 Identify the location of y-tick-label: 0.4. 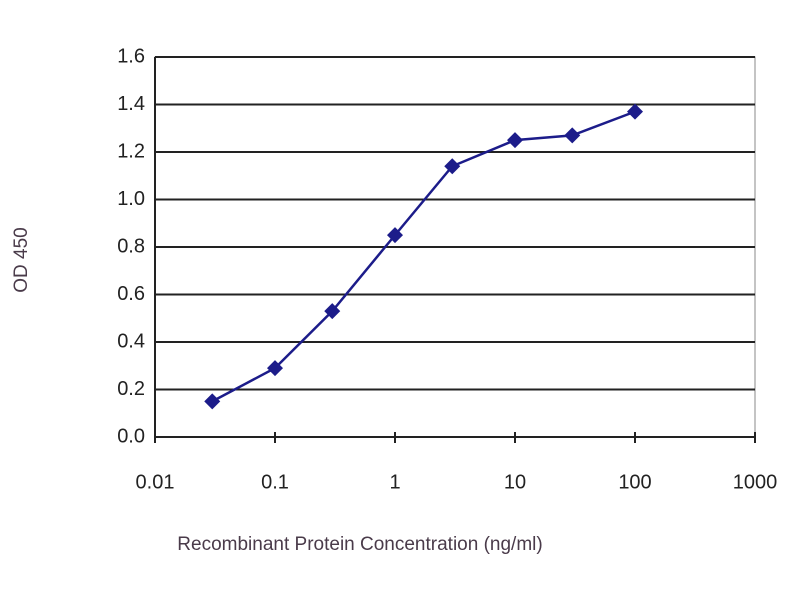
(131, 341).